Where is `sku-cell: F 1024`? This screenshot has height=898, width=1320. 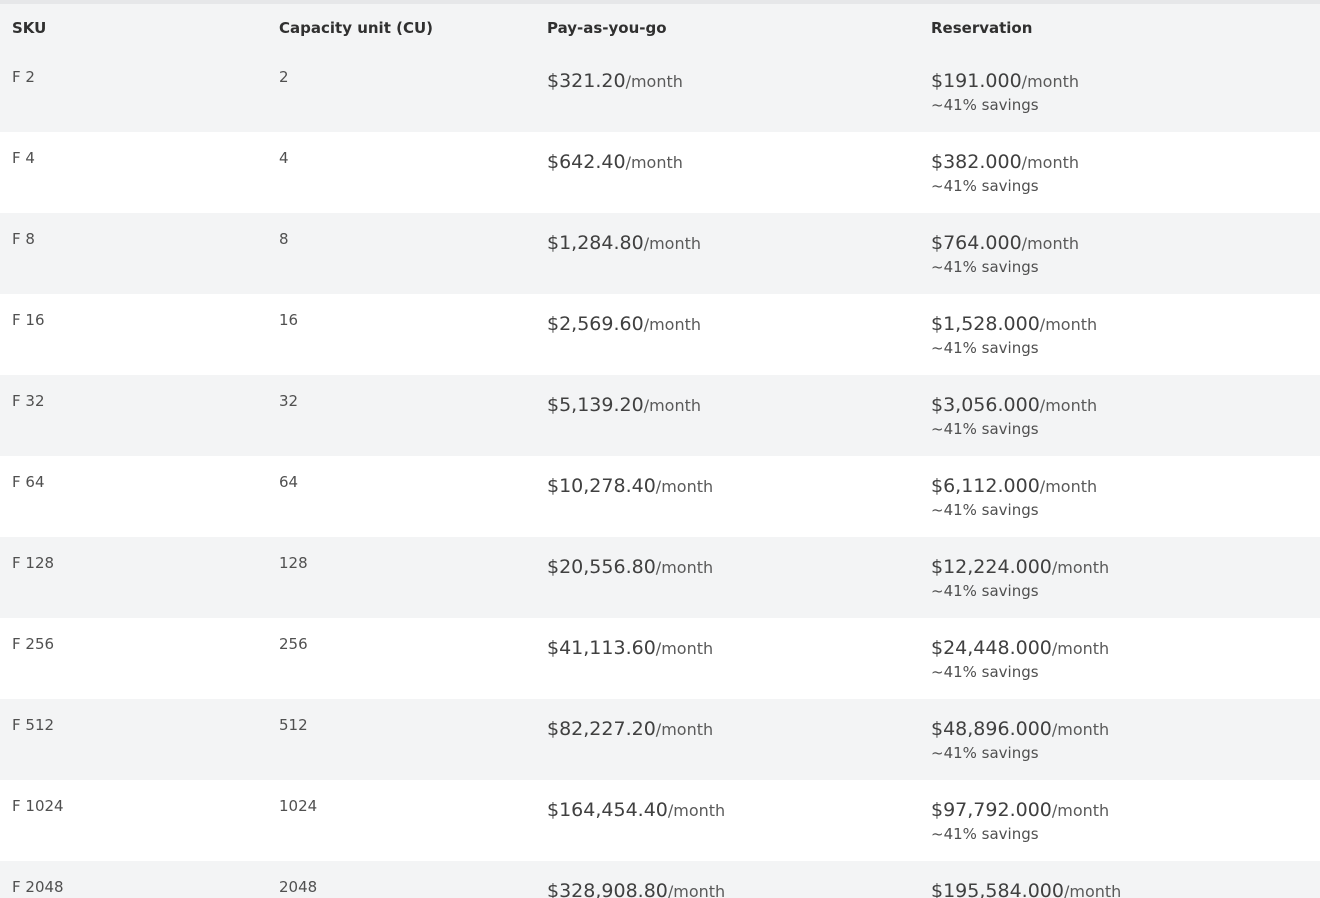
sku-cell: F 1024 is located at coordinates (38, 806).